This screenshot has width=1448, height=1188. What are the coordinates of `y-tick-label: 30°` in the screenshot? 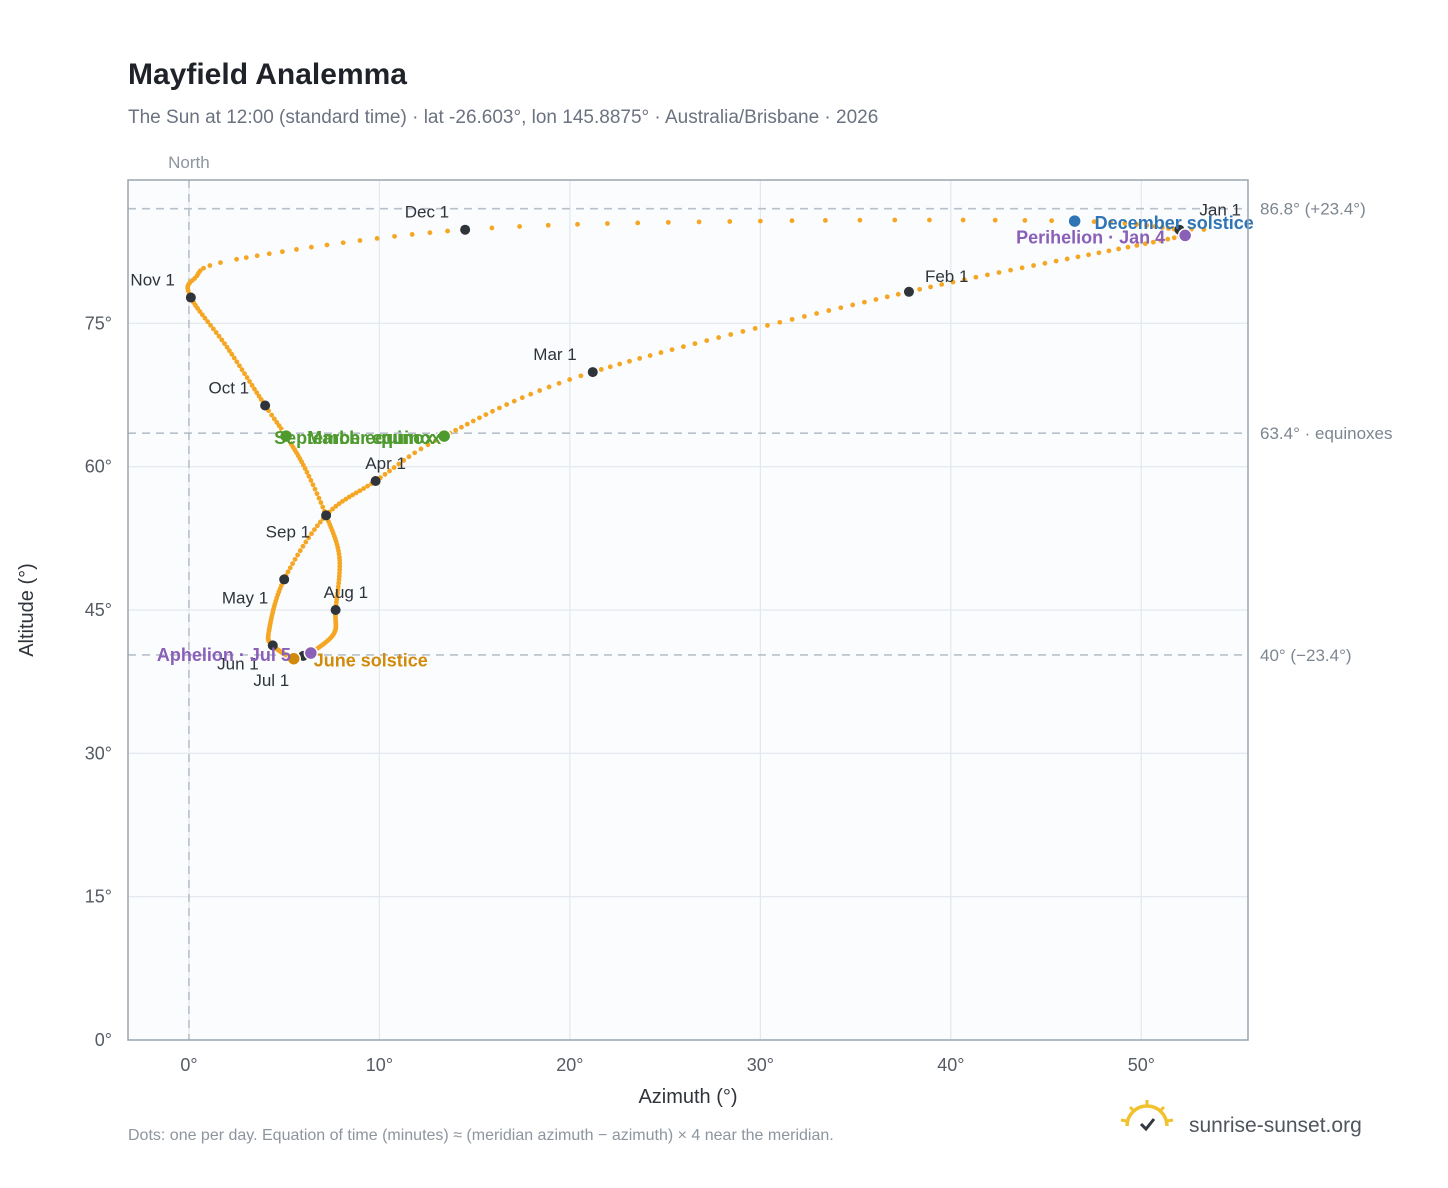 It's located at (98, 753).